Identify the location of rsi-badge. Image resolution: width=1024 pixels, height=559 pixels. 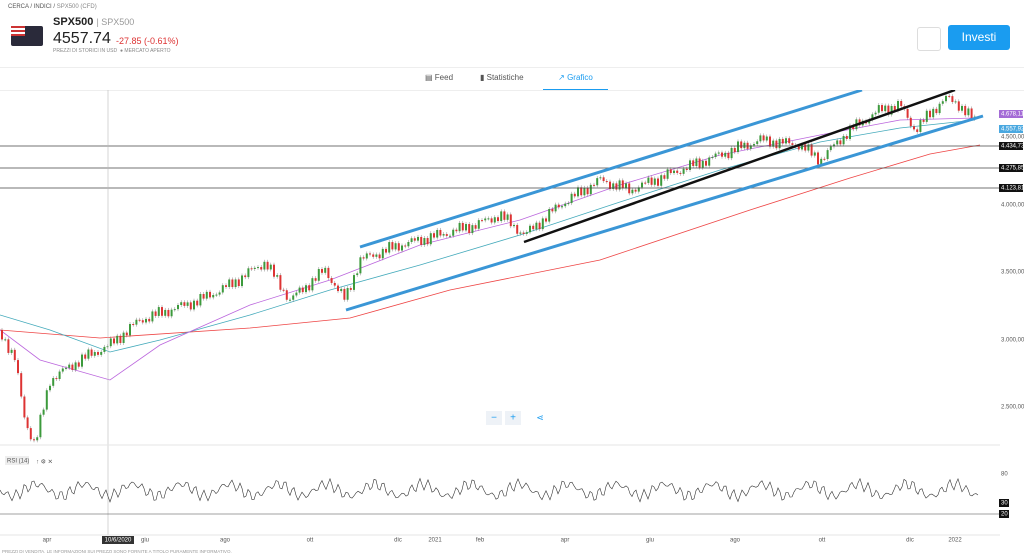
(17, 460).